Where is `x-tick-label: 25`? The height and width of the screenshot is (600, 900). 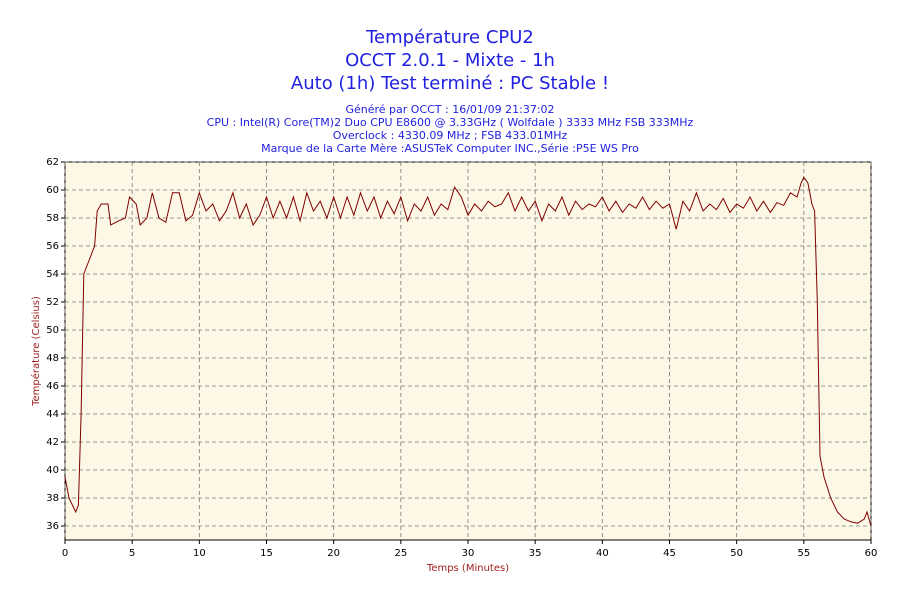 x-tick-label: 25 is located at coordinates (400, 553).